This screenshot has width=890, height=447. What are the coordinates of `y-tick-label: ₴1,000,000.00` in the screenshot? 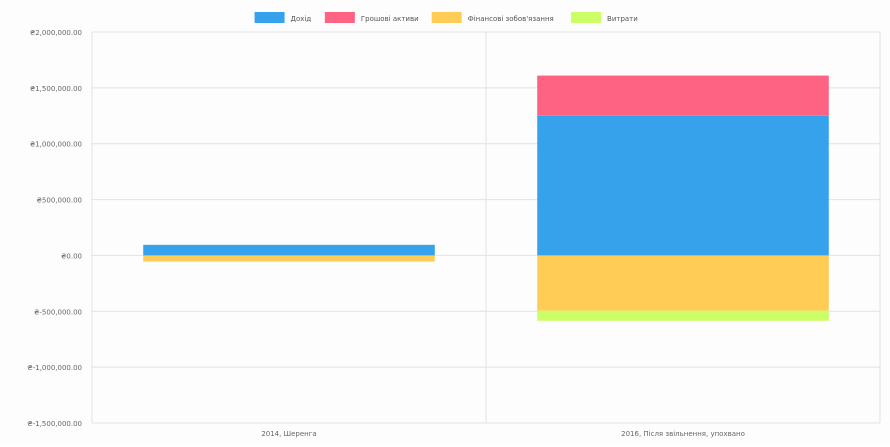 It's located at (56, 145).